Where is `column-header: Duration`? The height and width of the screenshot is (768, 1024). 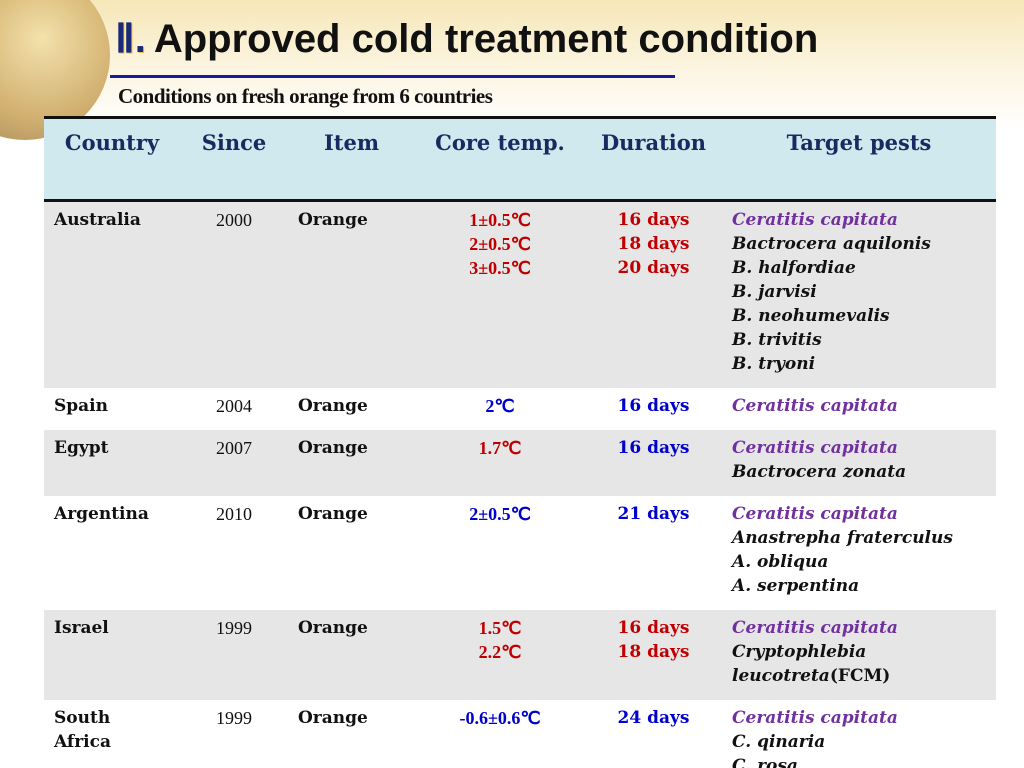
column-header: Duration is located at coordinates (653, 159).